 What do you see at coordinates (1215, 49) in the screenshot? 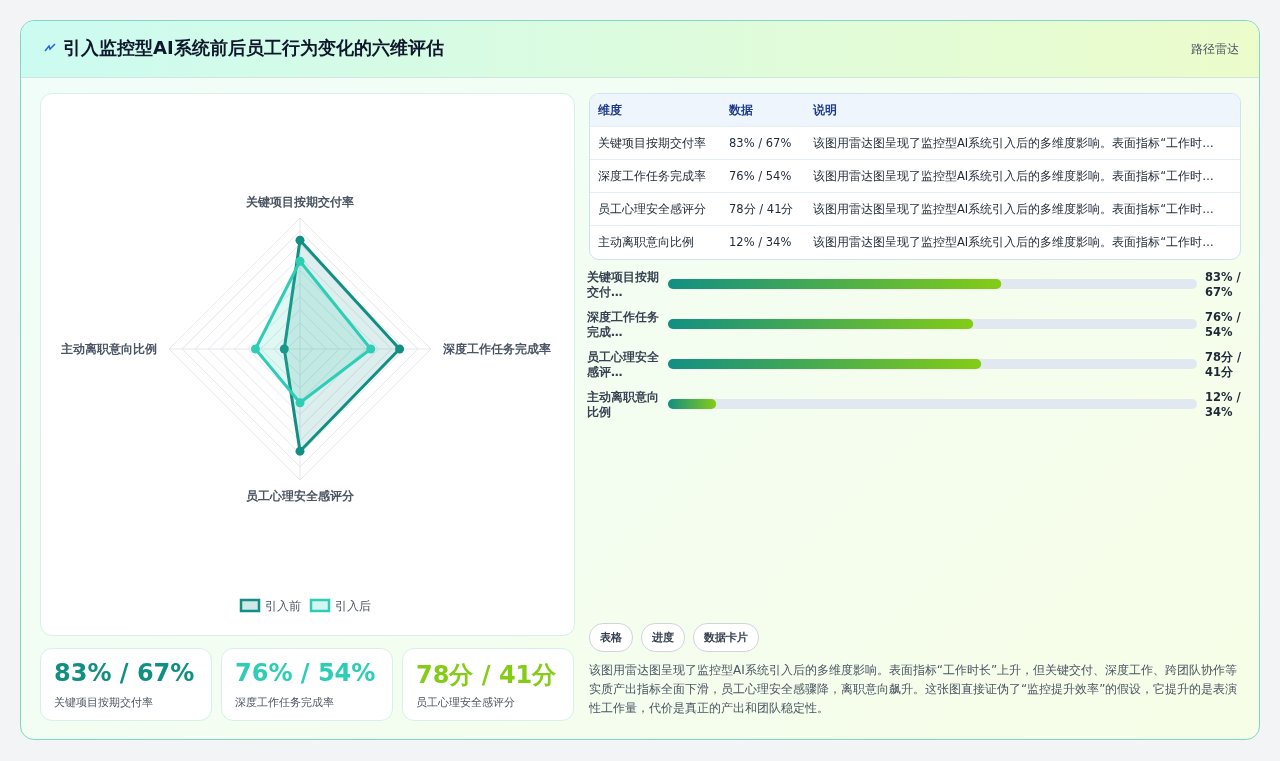
I see `text: 路径雷达` at bounding box center [1215, 49].